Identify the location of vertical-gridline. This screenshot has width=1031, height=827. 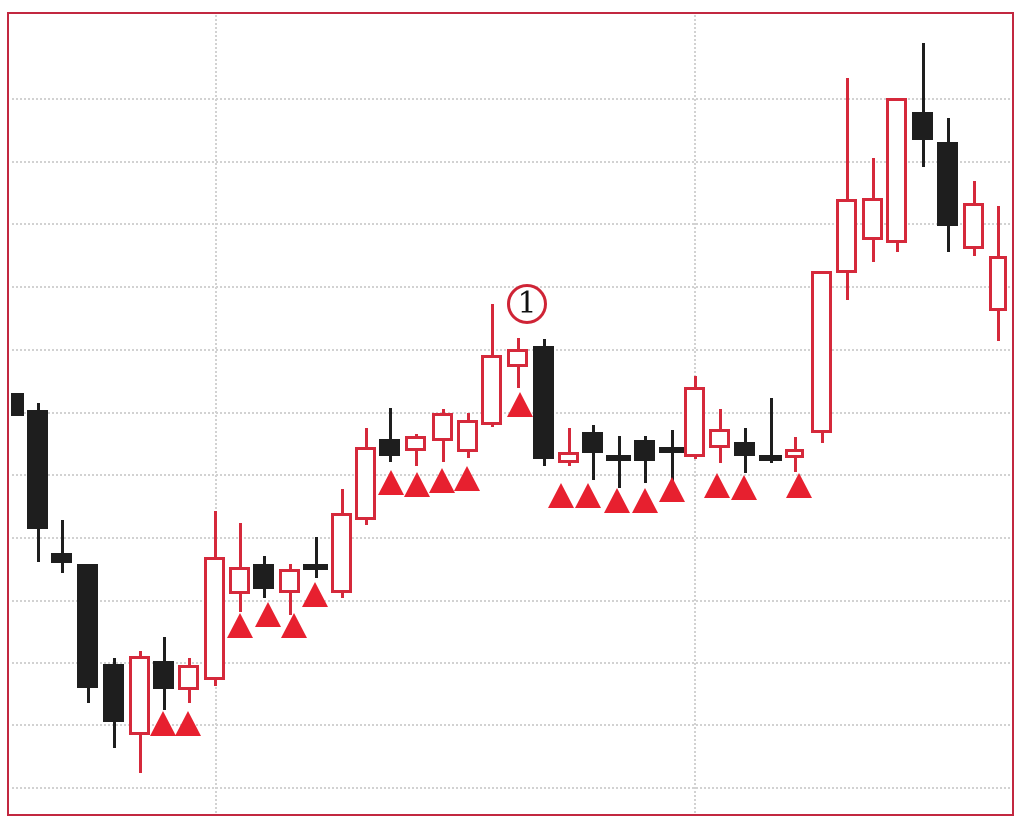
(216, 414).